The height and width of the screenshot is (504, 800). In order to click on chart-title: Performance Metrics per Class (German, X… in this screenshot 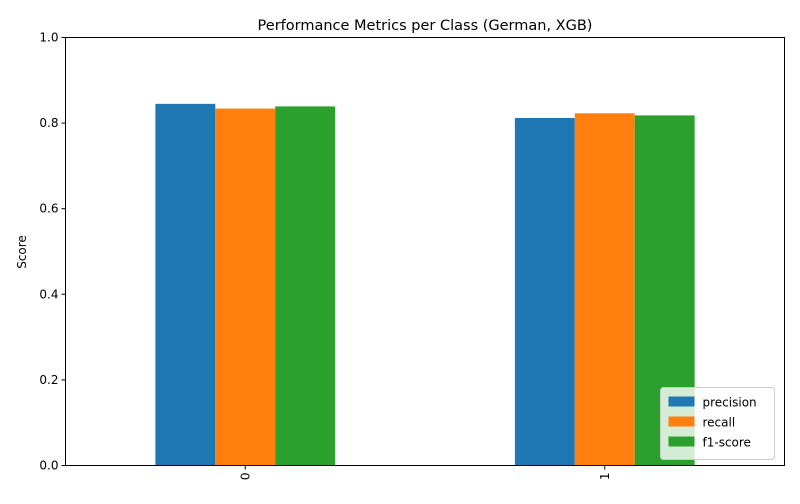, I will do `click(425, 26)`.